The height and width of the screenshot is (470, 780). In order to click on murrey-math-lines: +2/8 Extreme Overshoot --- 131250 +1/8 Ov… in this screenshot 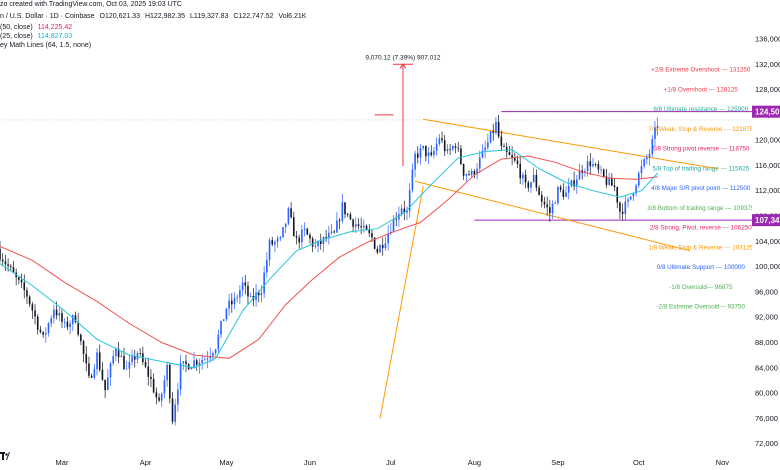, I will do `click(701, 189)`.